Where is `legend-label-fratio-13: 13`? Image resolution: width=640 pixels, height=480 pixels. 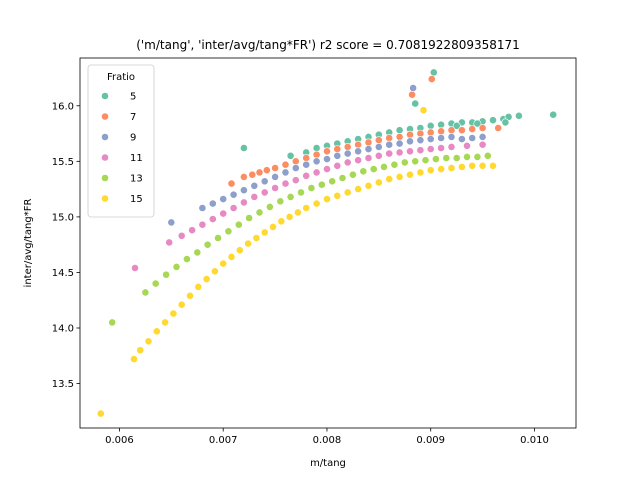
legend-label-fratio-13: 13 is located at coordinates (136, 179).